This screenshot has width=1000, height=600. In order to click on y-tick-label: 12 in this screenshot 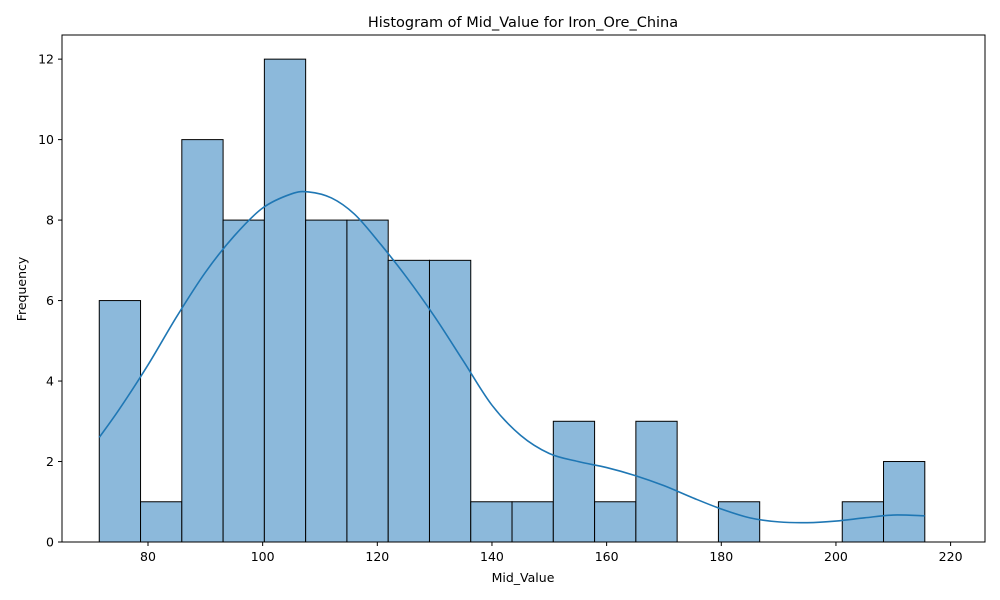, I will do `click(46, 59)`.